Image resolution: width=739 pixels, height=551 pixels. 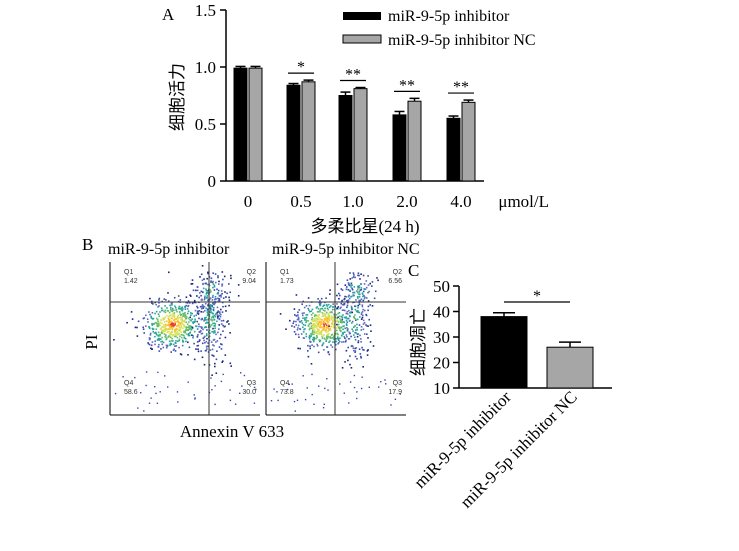 I want to click on bar-inhibitor-nc, so click(x=255, y=124).